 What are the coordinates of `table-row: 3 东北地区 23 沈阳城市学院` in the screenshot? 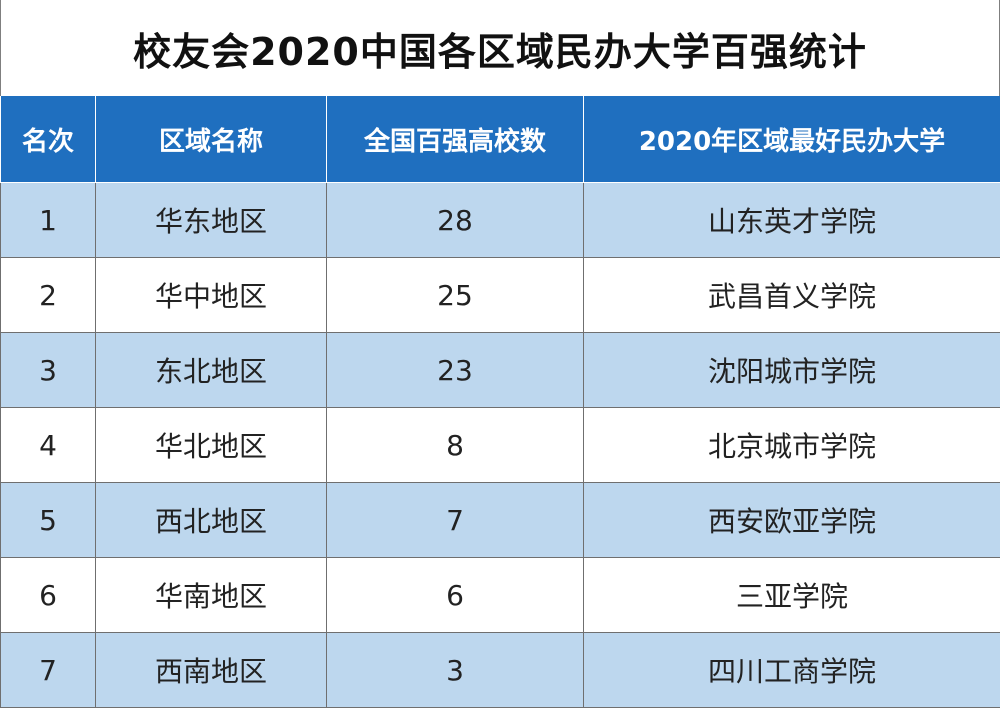 It's located at (500, 370).